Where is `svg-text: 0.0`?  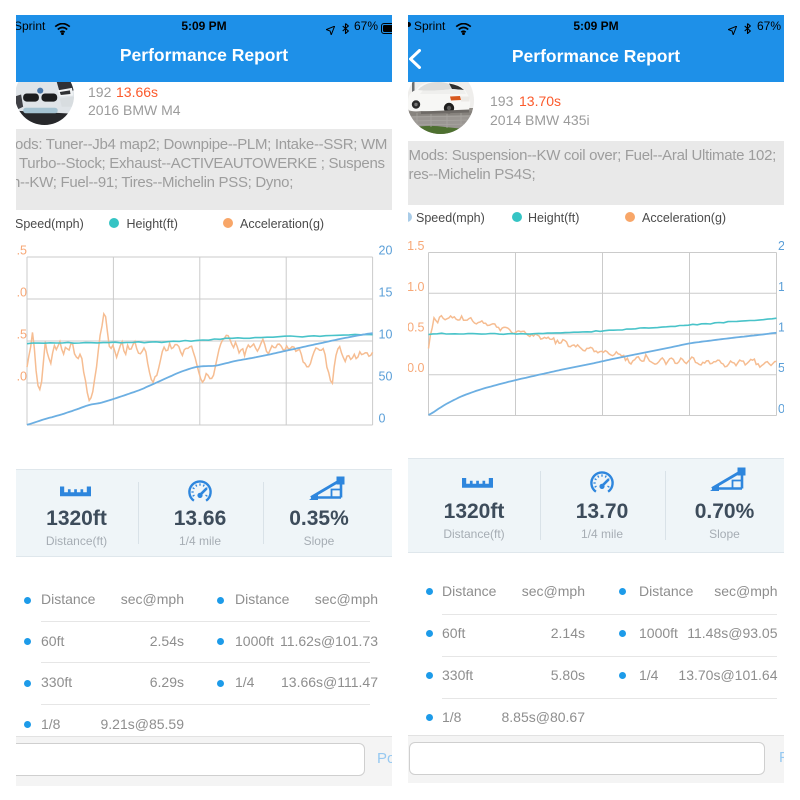 svg-text: 0.0 is located at coordinates (416, 368).